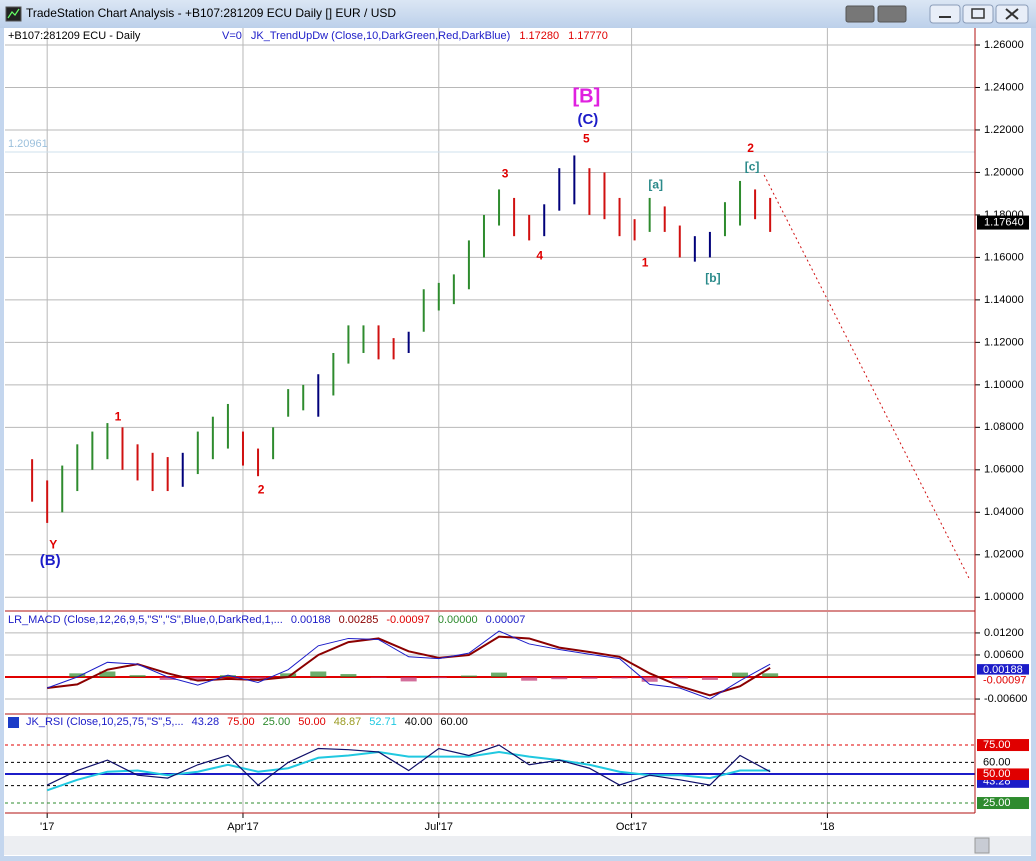 The height and width of the screenshot is (861, 1036). What do you see at coordinates (74, 36) in the screenshot?
I see `chart-title: +B107:281209 ECU - Daily` at bounding box center [74, 36].